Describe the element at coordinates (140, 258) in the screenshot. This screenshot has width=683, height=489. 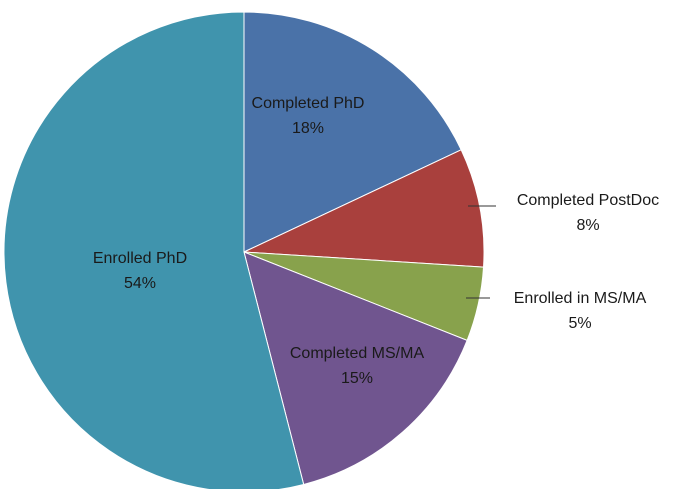
I see `slice-label: Enrolled PhD` at that location.